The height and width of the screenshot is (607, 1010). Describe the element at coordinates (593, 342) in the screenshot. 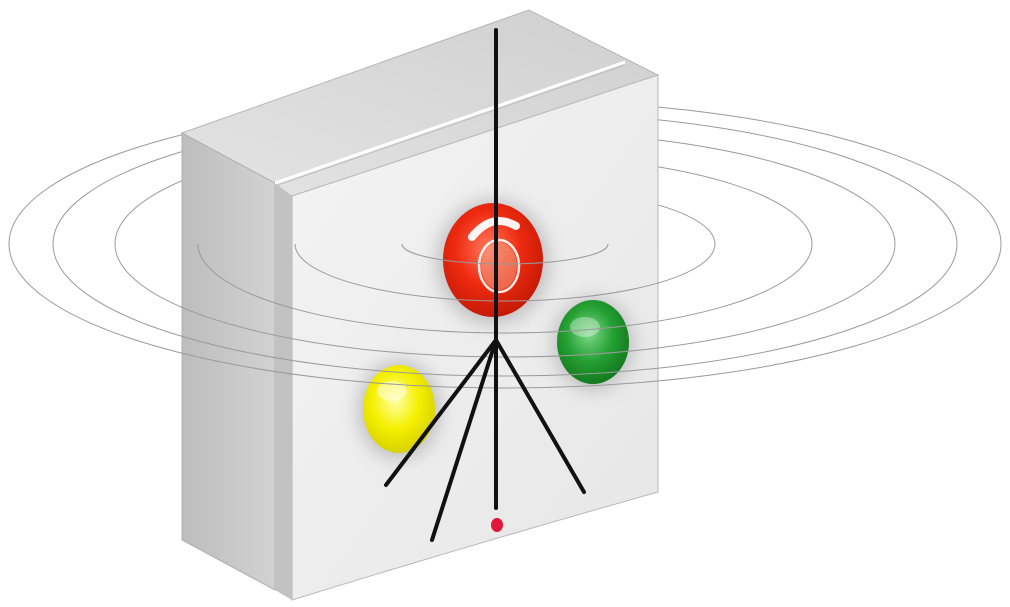

I see `green-light` at that location.